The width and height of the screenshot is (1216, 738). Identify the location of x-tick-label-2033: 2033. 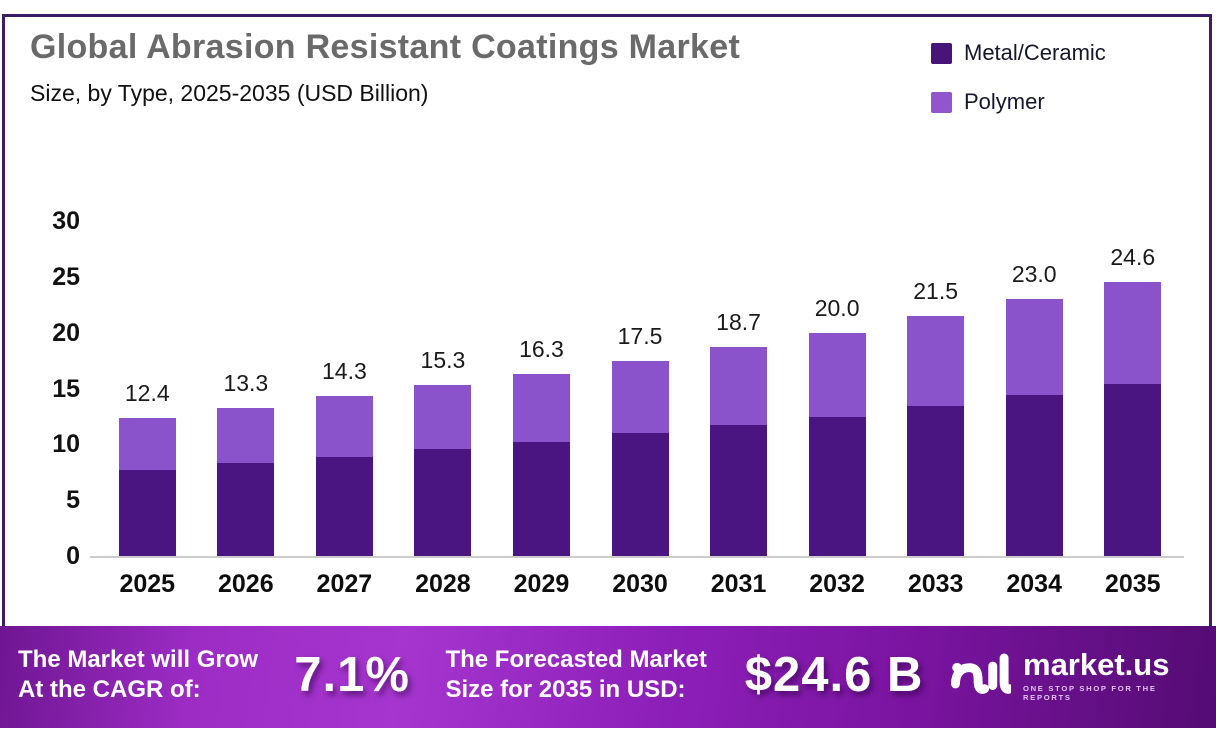
(935, 584).